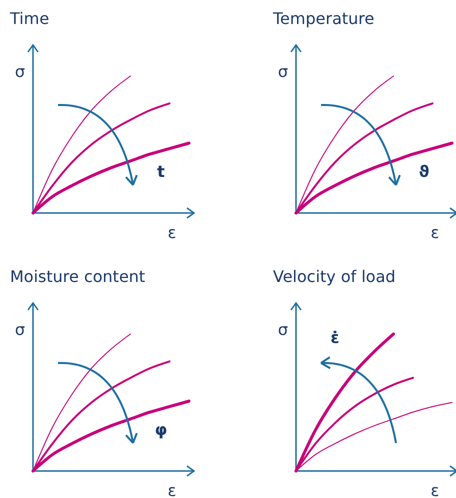 Image resolution: width=456 pixels, height=498 pixels. What do you see at coordinates (78, 276) in the screenshot?
I see `chart-title: Moisture content` at bounding box center [78, 276].